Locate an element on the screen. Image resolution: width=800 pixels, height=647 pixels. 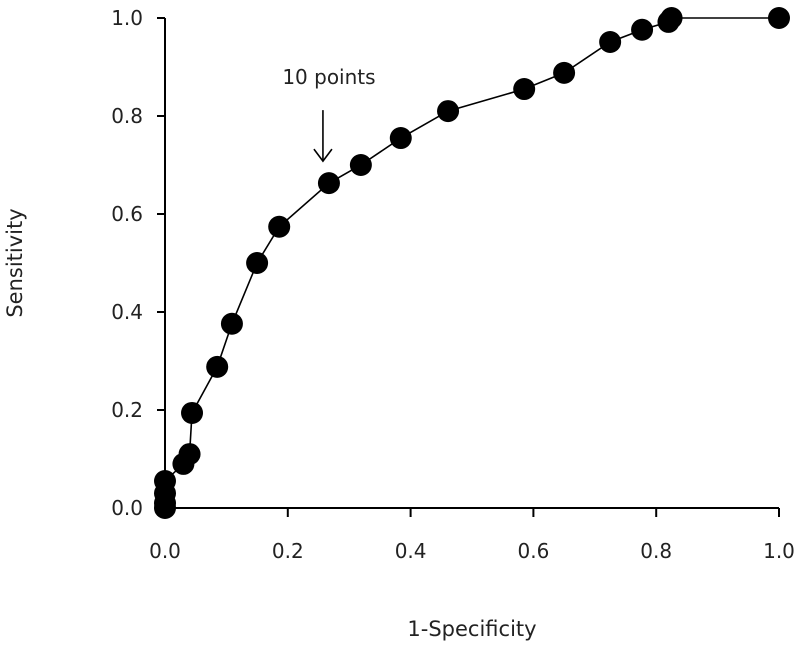
x-tick-label: 0.6 is located at coordinates (533, 551).